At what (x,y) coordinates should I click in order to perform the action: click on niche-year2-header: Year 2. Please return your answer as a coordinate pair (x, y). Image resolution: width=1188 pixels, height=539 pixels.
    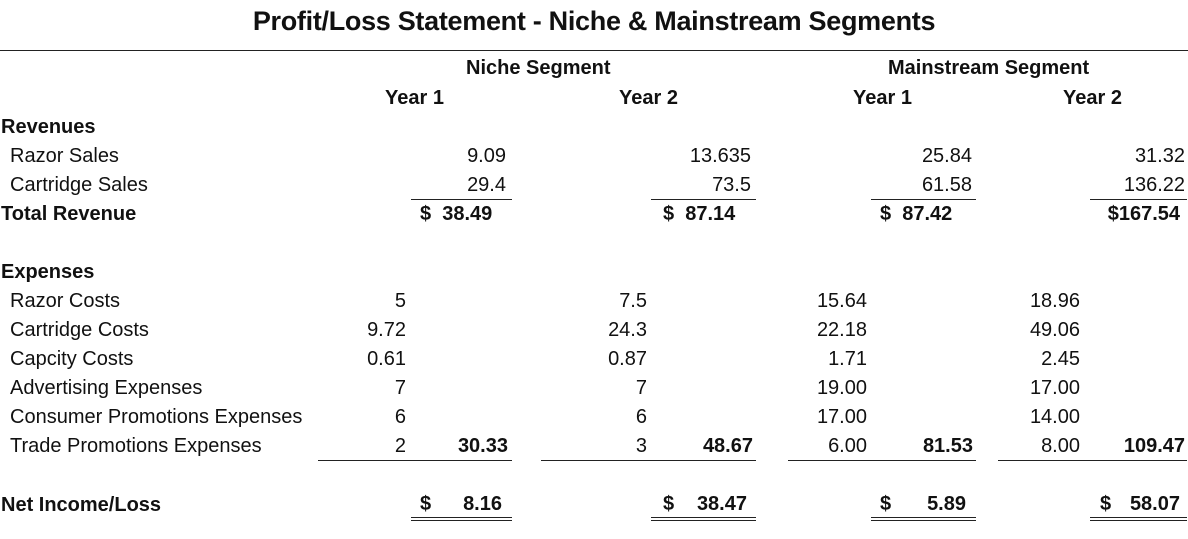
    Looking at the image, I should click on (648, 98).